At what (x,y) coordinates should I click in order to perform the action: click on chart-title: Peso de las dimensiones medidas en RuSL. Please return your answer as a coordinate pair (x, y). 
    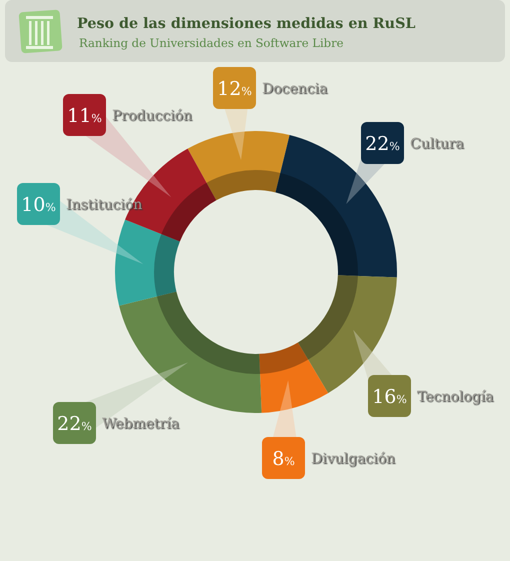
    Looking at the image, I should click on (246, 24).